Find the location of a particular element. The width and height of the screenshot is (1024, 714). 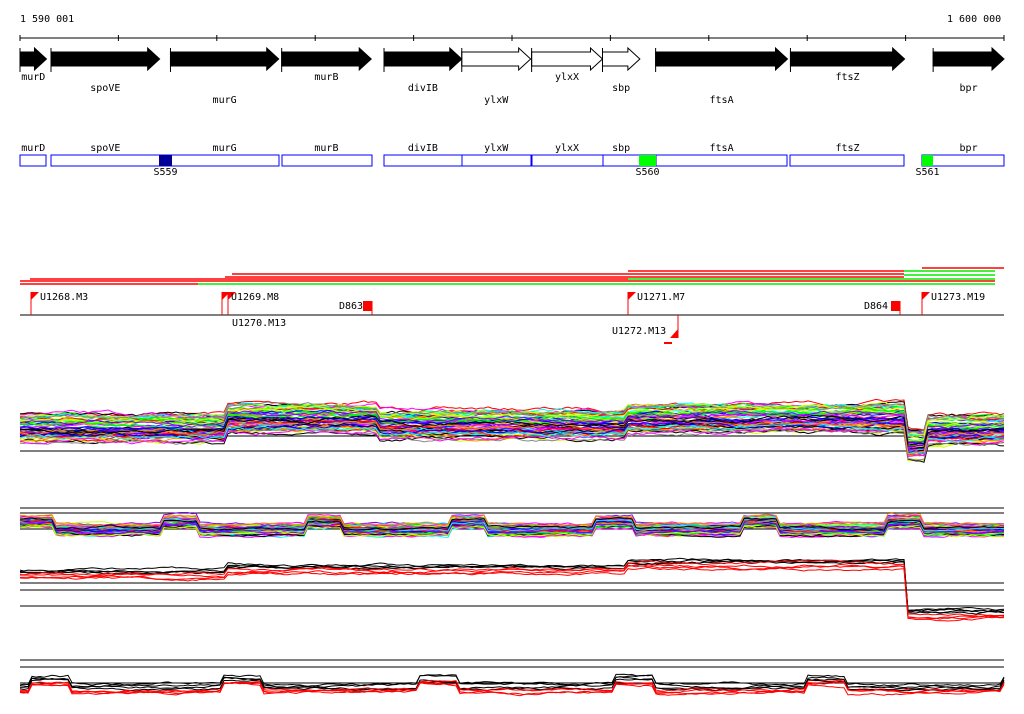

feature-label-S561: S561 is located at coordinates (927, 172).